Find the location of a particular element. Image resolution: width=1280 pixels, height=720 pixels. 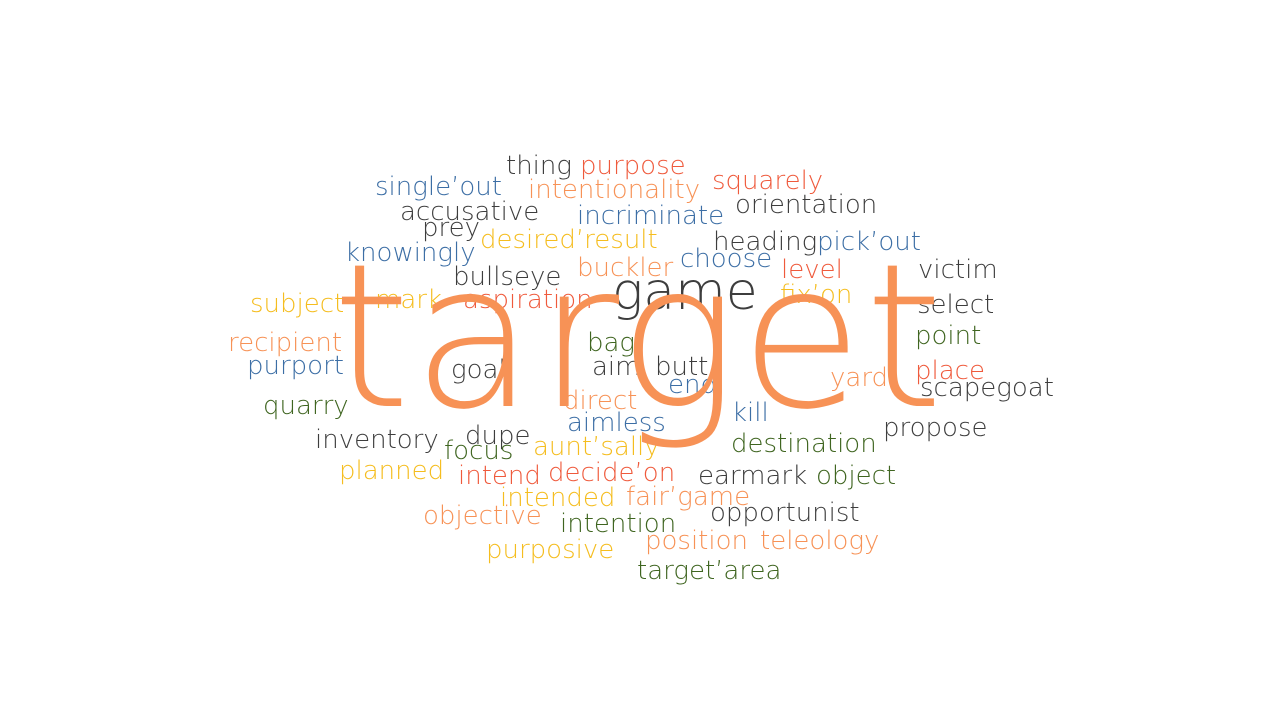

word-point: point is located at coordinates (948, 336).